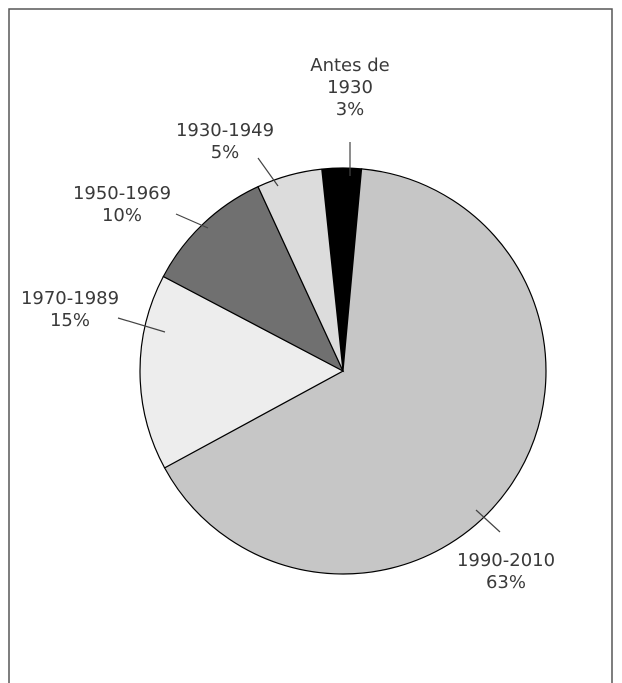  I want to click on category-label: 1970-1989, so click(70, 298).